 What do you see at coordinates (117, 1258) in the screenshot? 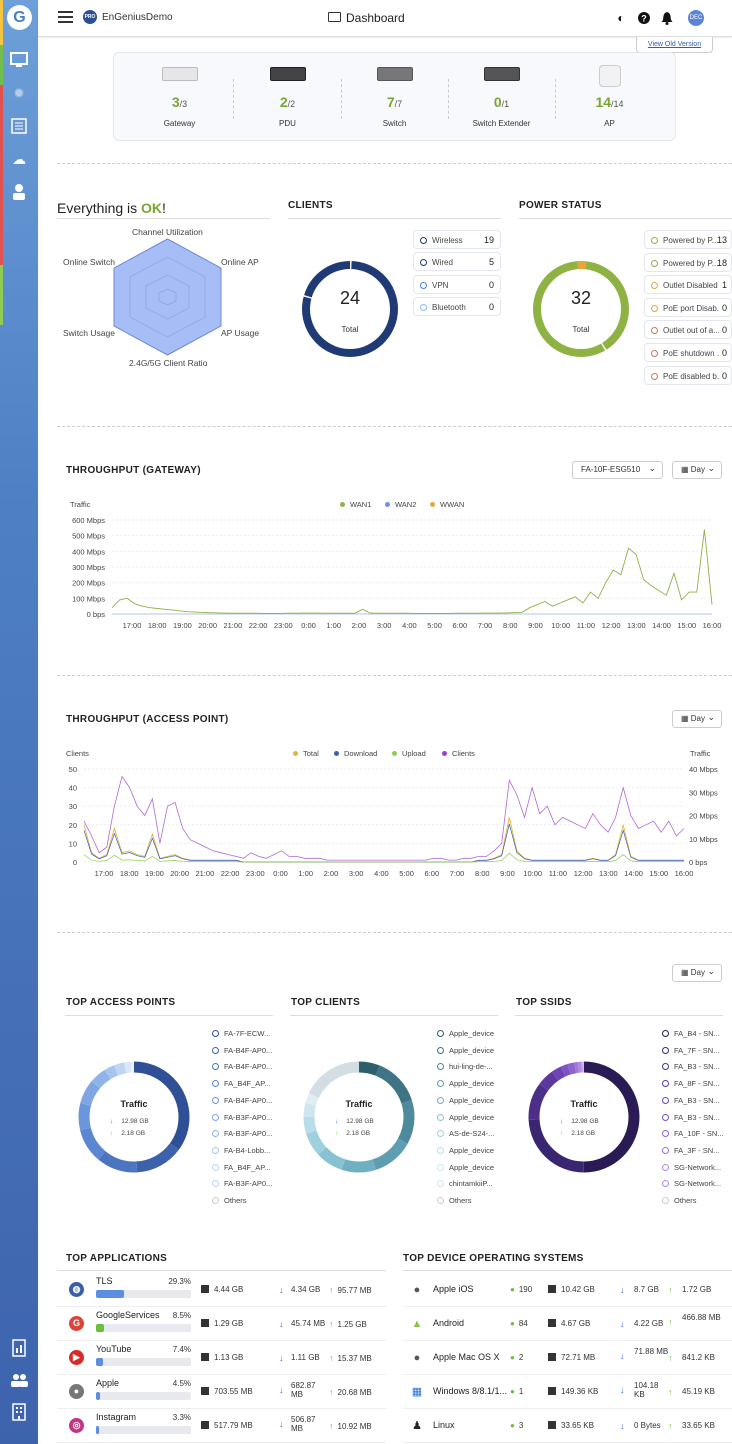
I see `top-applications-title: TOP APPLICATIONS` at bounding box center [117, 1258].